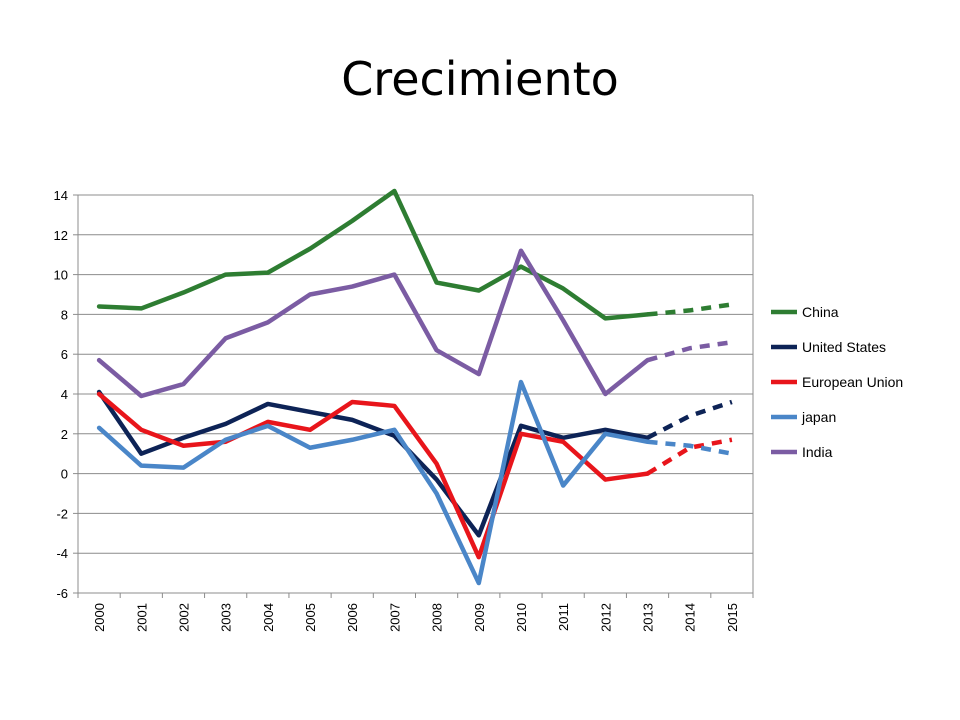 The width and height of the screenshot is (960, 720). Describe the element at coordinates (64, 354) in the screenshot. I see `y-tick-label: 6` at that location.